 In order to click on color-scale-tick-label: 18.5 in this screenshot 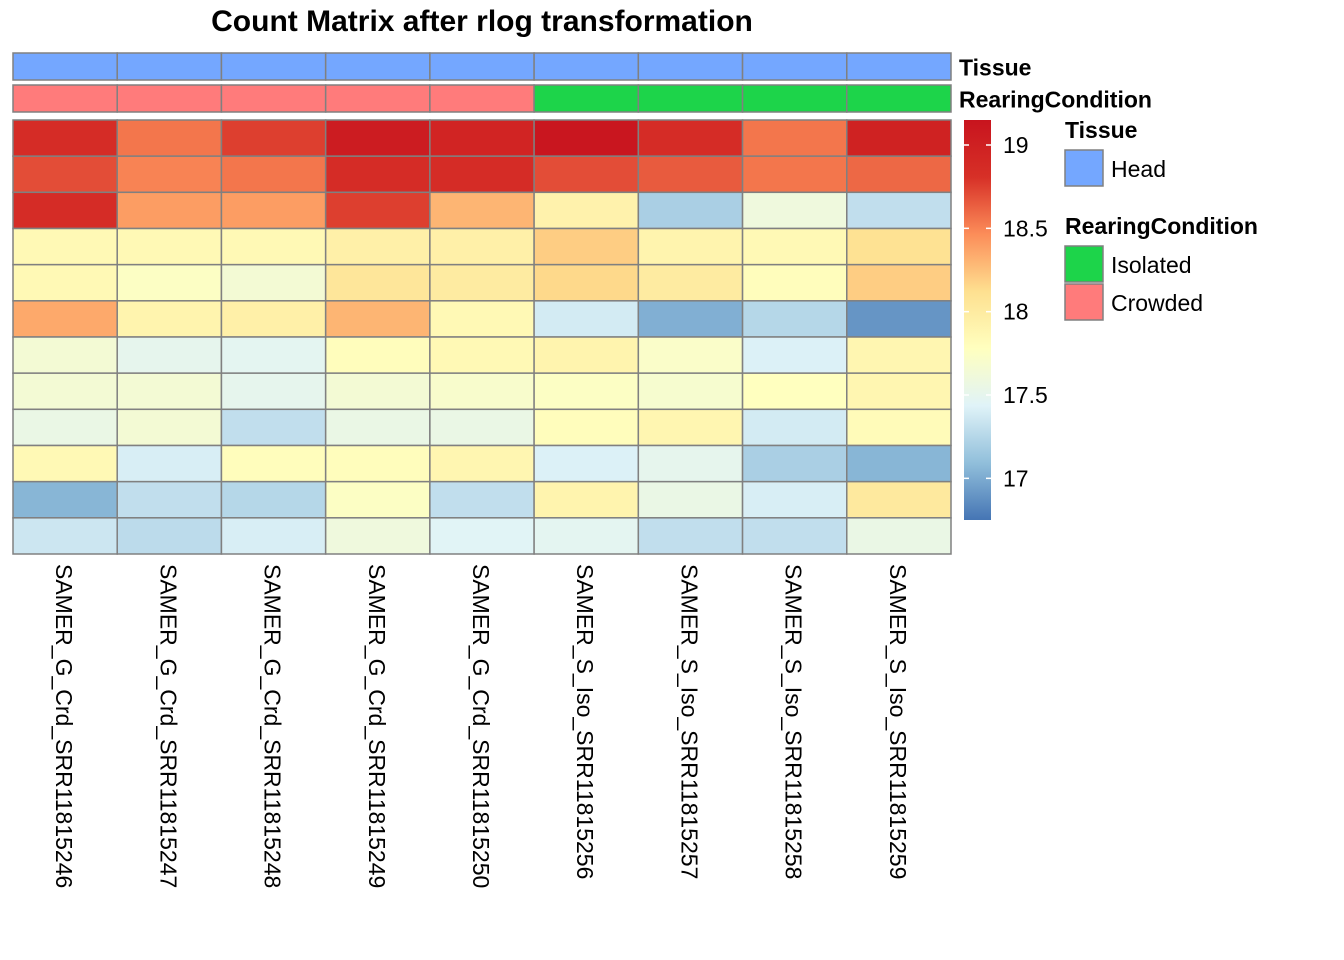, I will do `click(1025, 228)`.